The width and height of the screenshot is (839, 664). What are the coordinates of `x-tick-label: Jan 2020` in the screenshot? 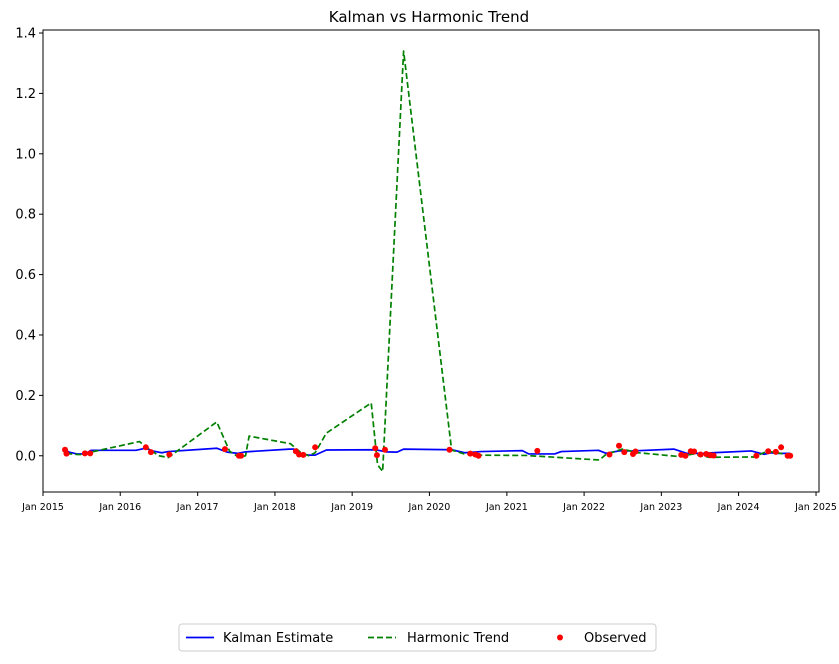 It's located at (428, 507).